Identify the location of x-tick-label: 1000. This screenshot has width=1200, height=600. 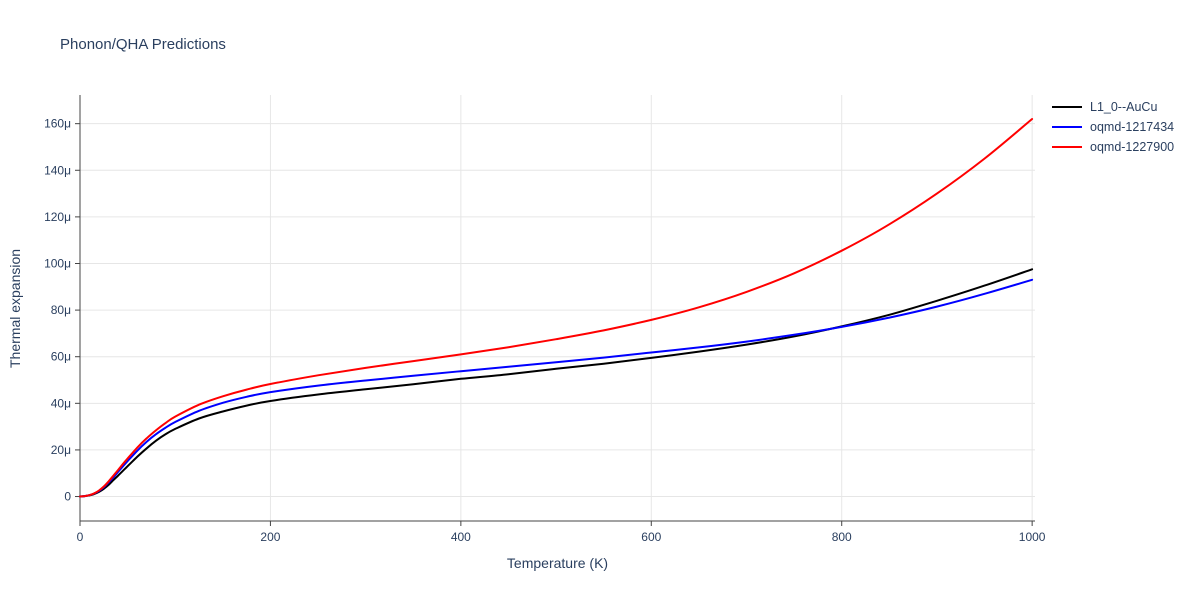
(1032, 537).